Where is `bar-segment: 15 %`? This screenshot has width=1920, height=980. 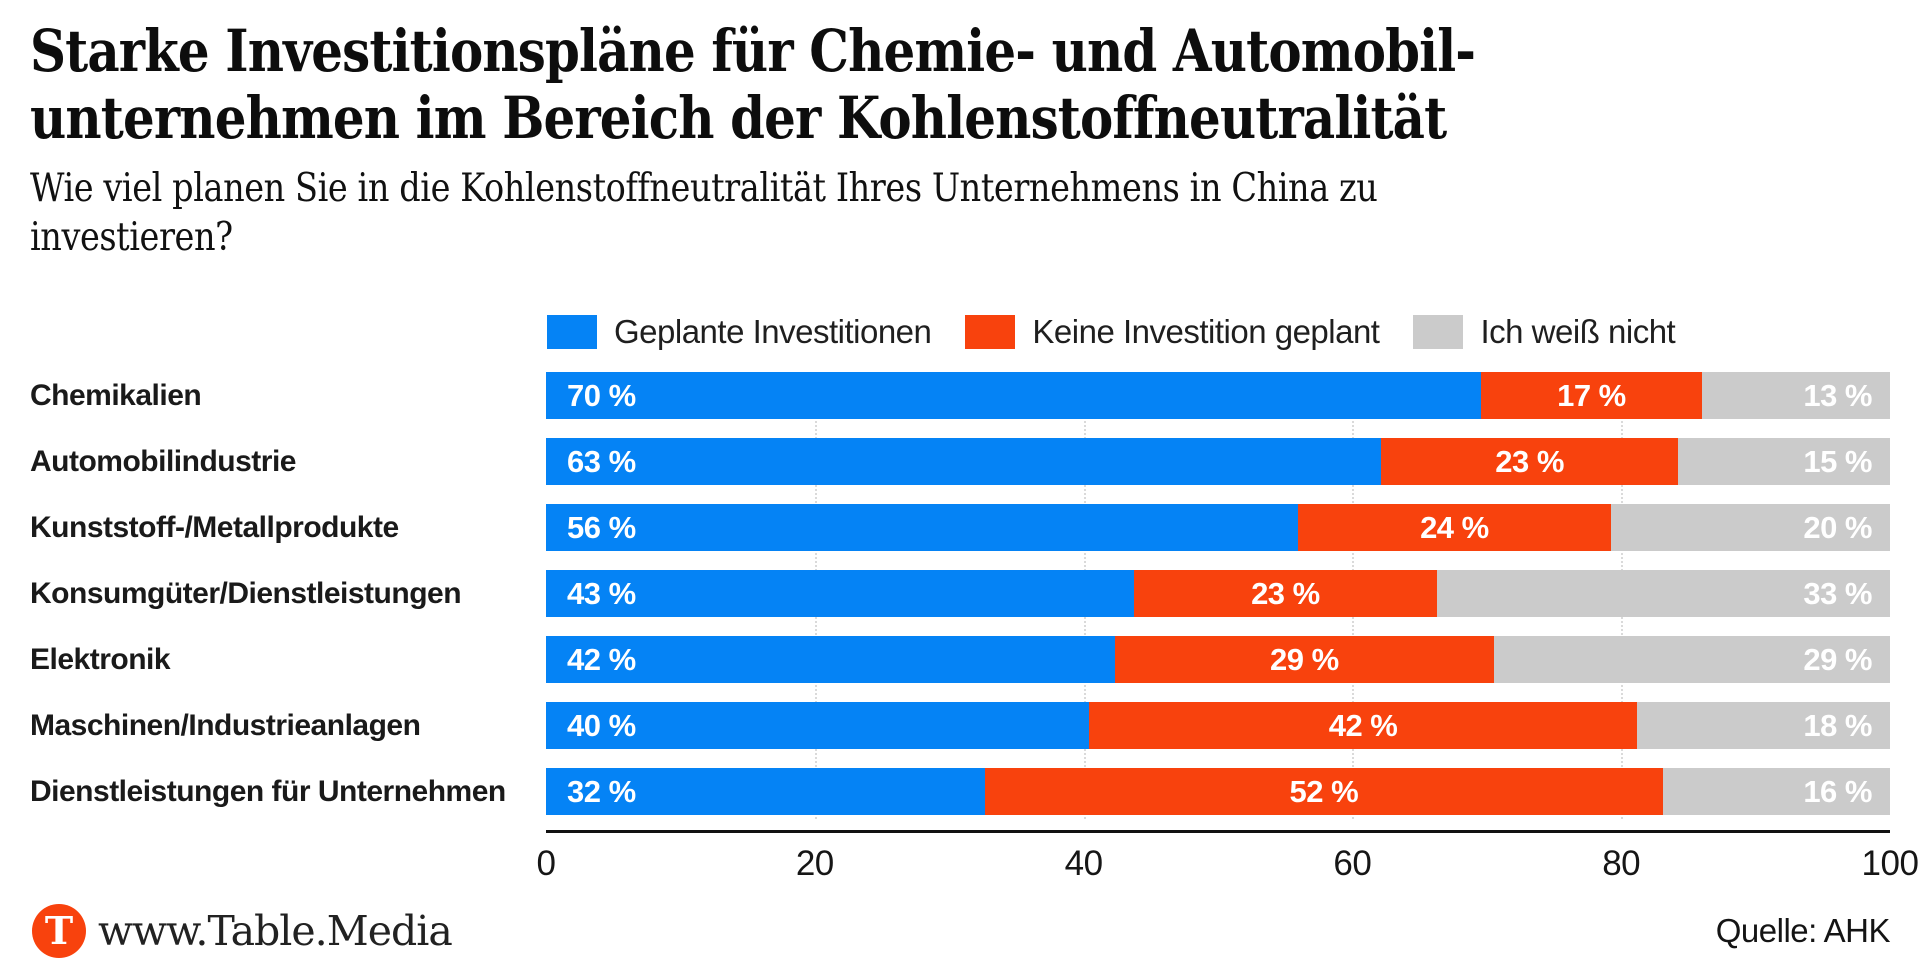 bar-segment: 15 % is located at coordinates (1784, 461).